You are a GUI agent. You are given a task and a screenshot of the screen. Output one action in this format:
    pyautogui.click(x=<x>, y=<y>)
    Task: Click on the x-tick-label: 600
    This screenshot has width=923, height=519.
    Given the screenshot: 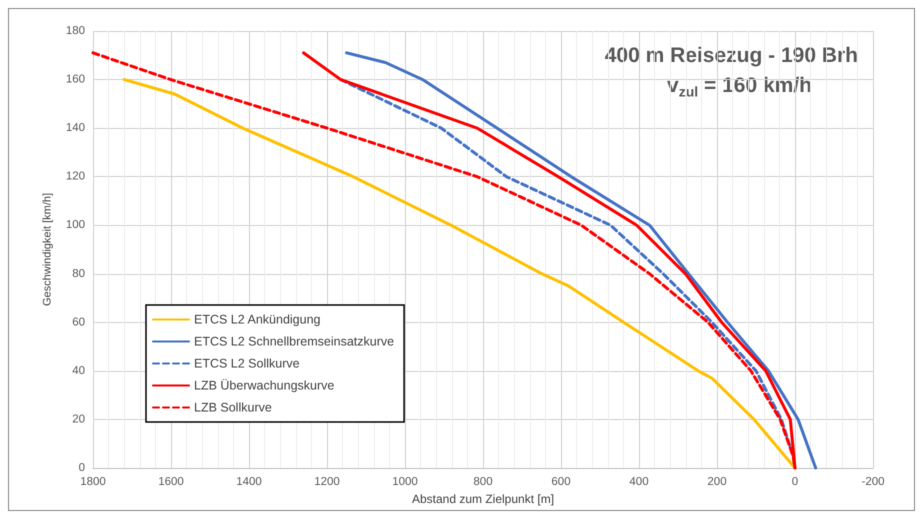 What is the action you would take?
    pyautogui.click(x=561, y=482)
    